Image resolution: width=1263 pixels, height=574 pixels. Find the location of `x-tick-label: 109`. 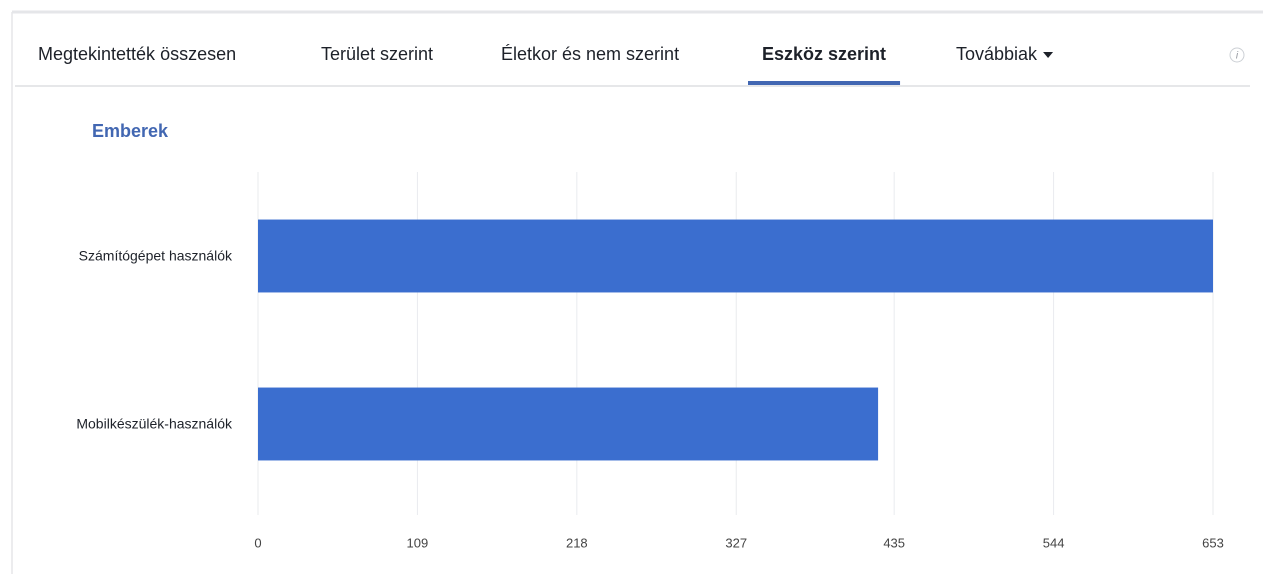

x-tick-label: 109 is located at coordinates (418, 542).